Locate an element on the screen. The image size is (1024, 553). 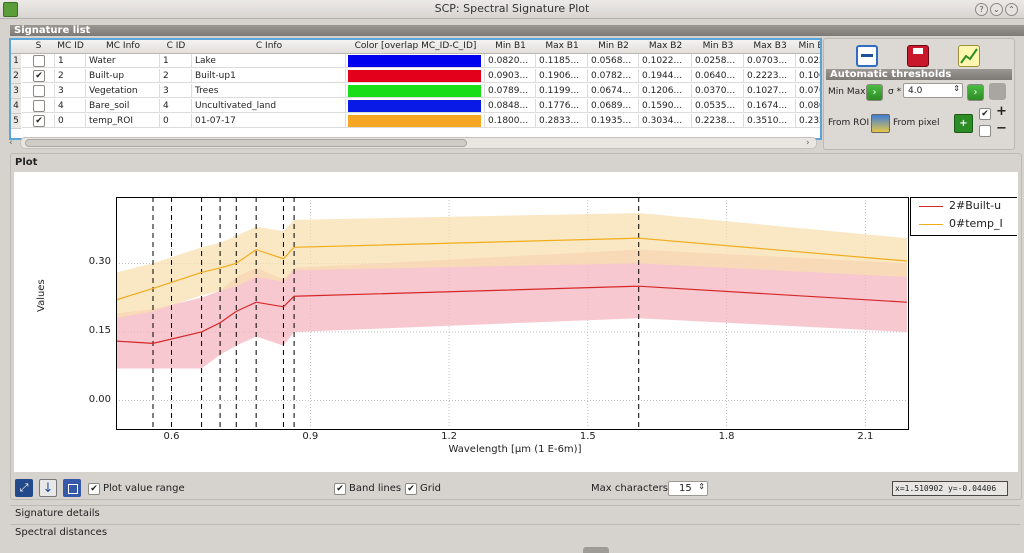
col-header-min-b1: Min B1 is located at coordinates (511, 47).